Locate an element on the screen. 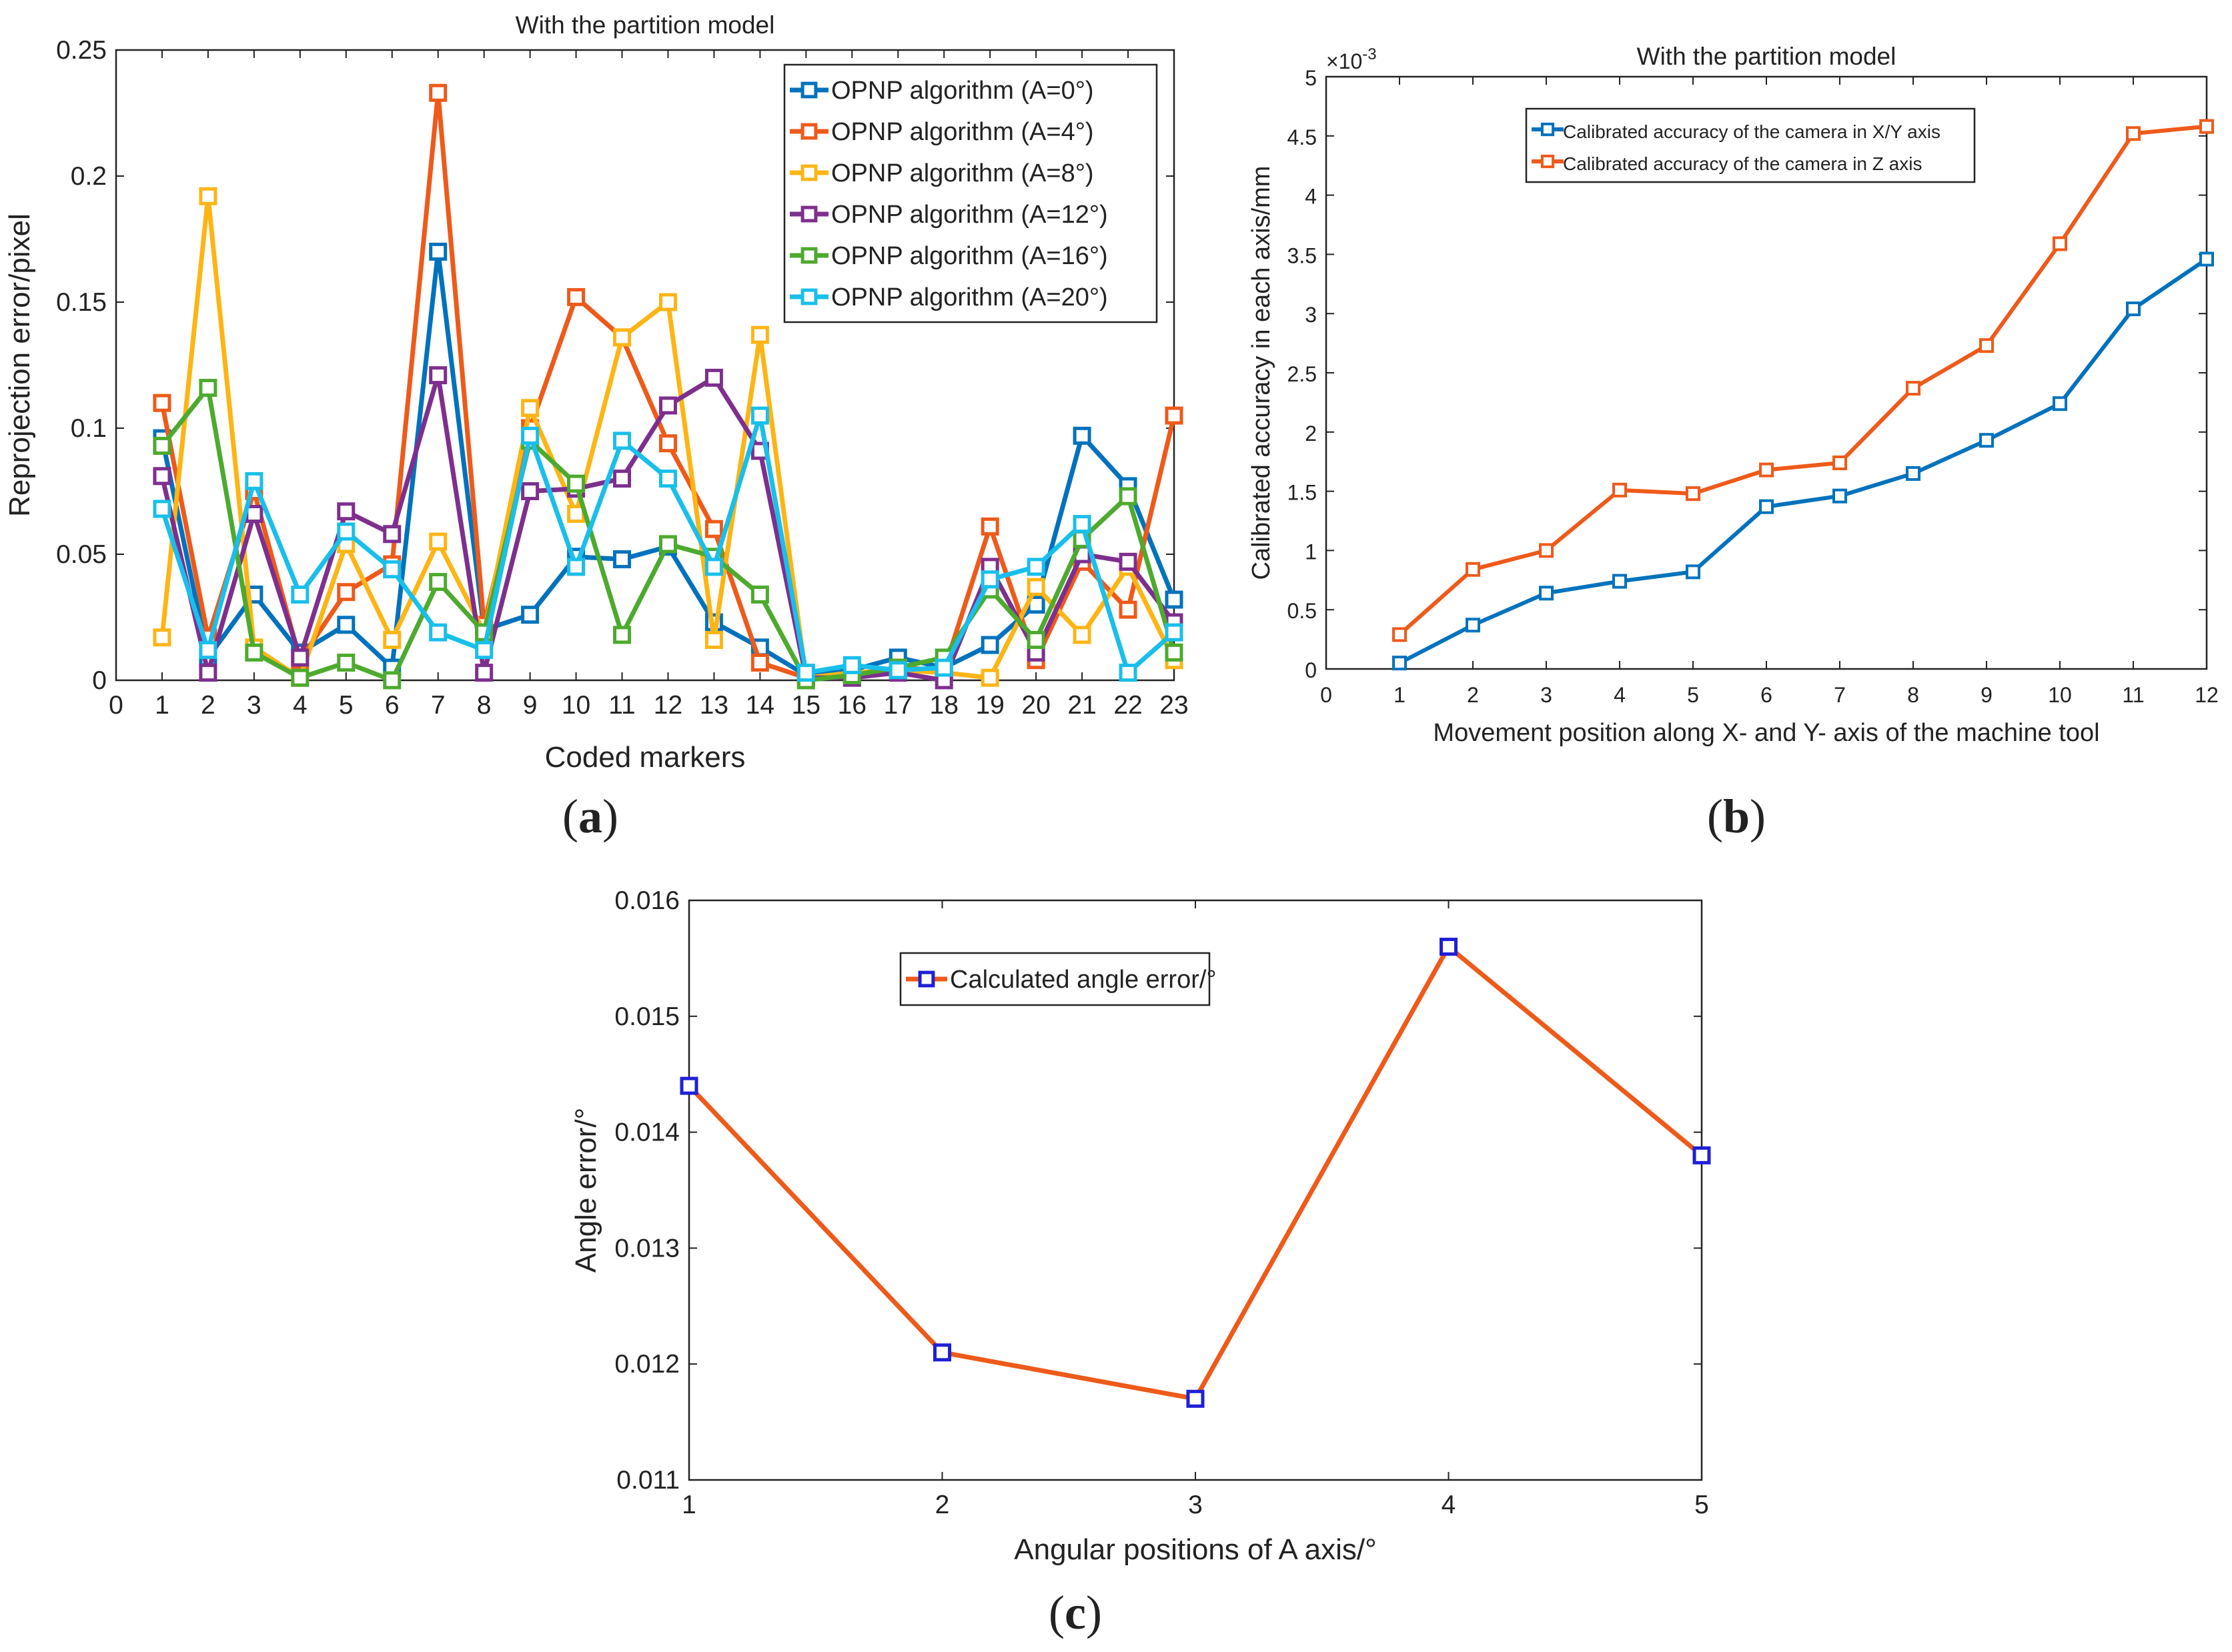  y-tick-label: 1.5 is located at coordinates (1302, 493).